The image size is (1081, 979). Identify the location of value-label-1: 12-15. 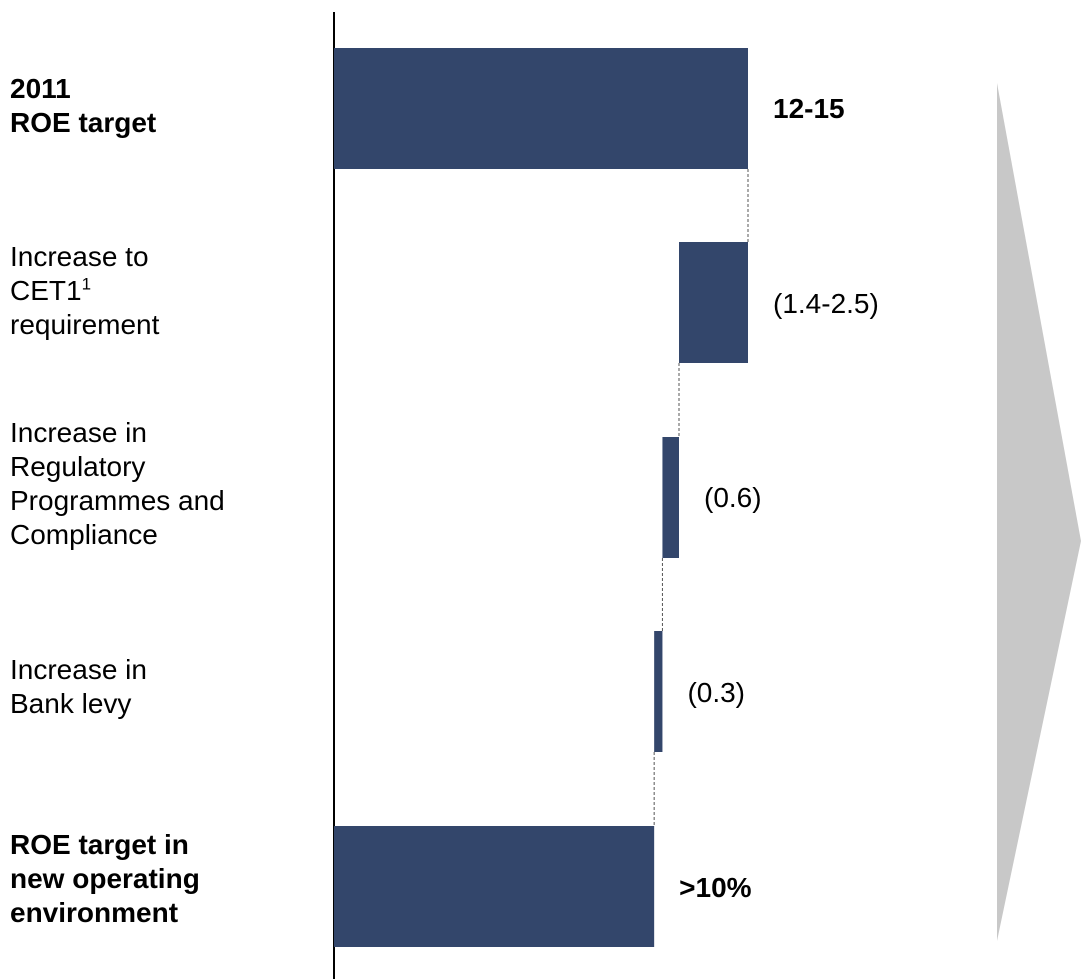
(809, 108).